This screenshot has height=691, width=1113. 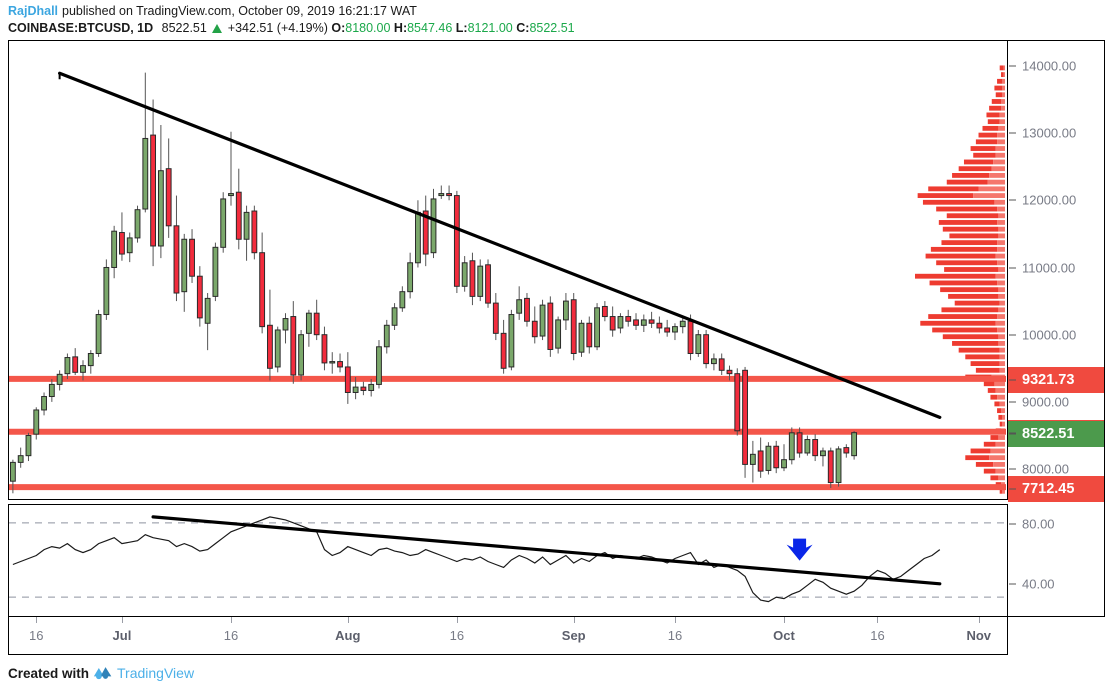 I want to click on last-price-badge: 8522.51, so click(x=1056, y=434).